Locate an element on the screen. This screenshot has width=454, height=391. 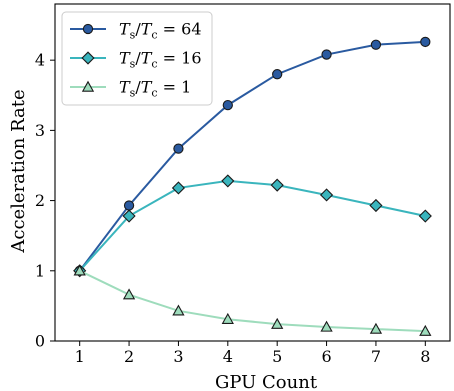
y-tick-label-4: 4 is located at coordinates (40, 60).